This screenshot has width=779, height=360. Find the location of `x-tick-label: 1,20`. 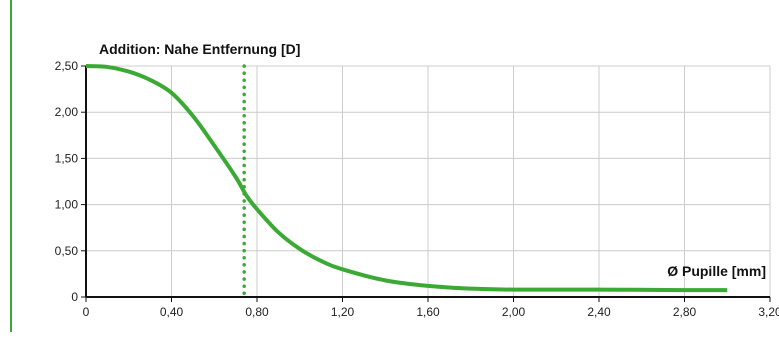

x-tick-label: 1,20 is located at coordinates (343, 312).